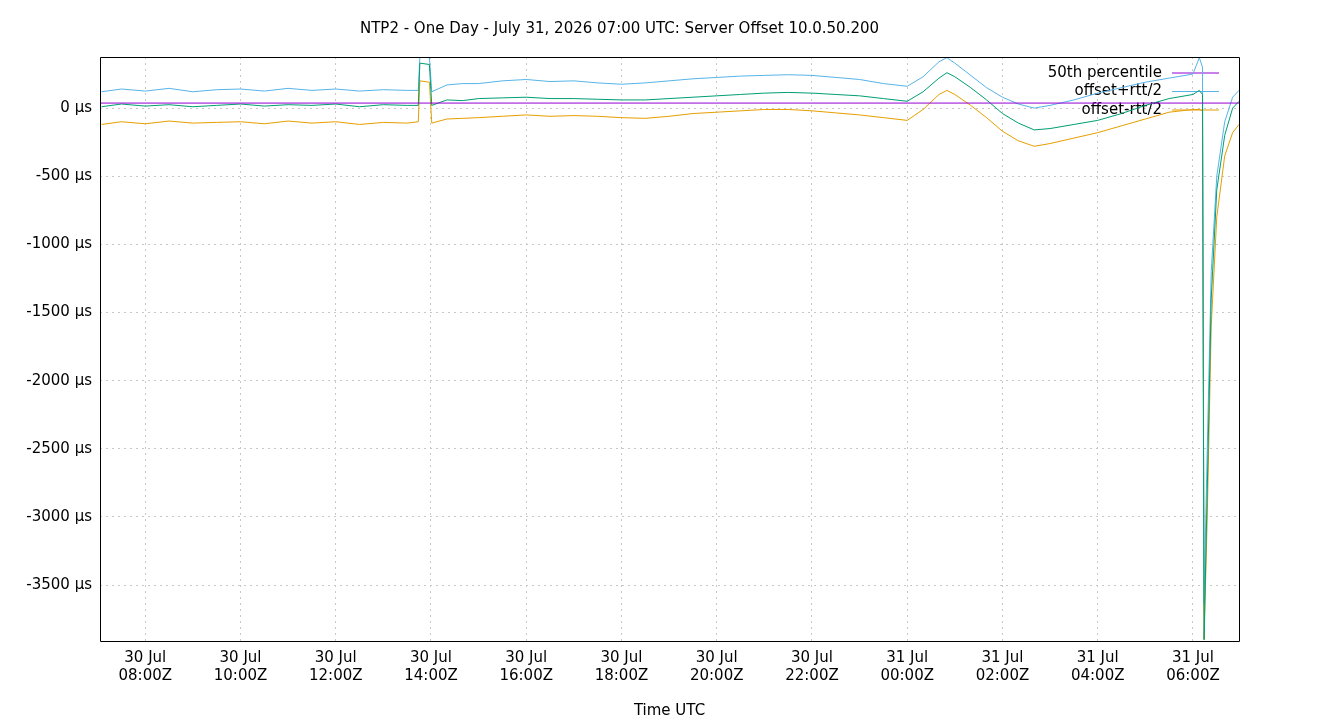  What do you see at coordinates (64, 175) in the screenshot?
I see `y-tick-label: -500 µs` at bounding box center [64, 175].